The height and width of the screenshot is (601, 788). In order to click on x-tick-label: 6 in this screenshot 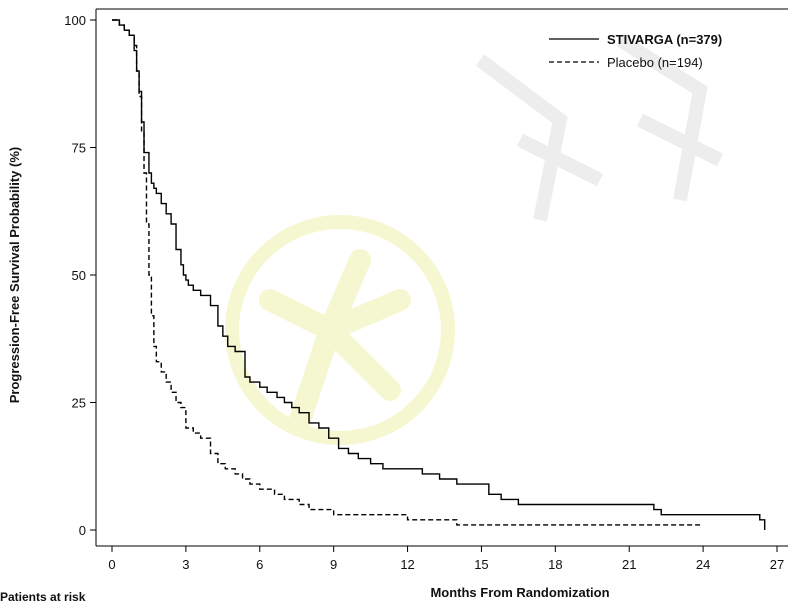, I will do `click(259, 564)`.